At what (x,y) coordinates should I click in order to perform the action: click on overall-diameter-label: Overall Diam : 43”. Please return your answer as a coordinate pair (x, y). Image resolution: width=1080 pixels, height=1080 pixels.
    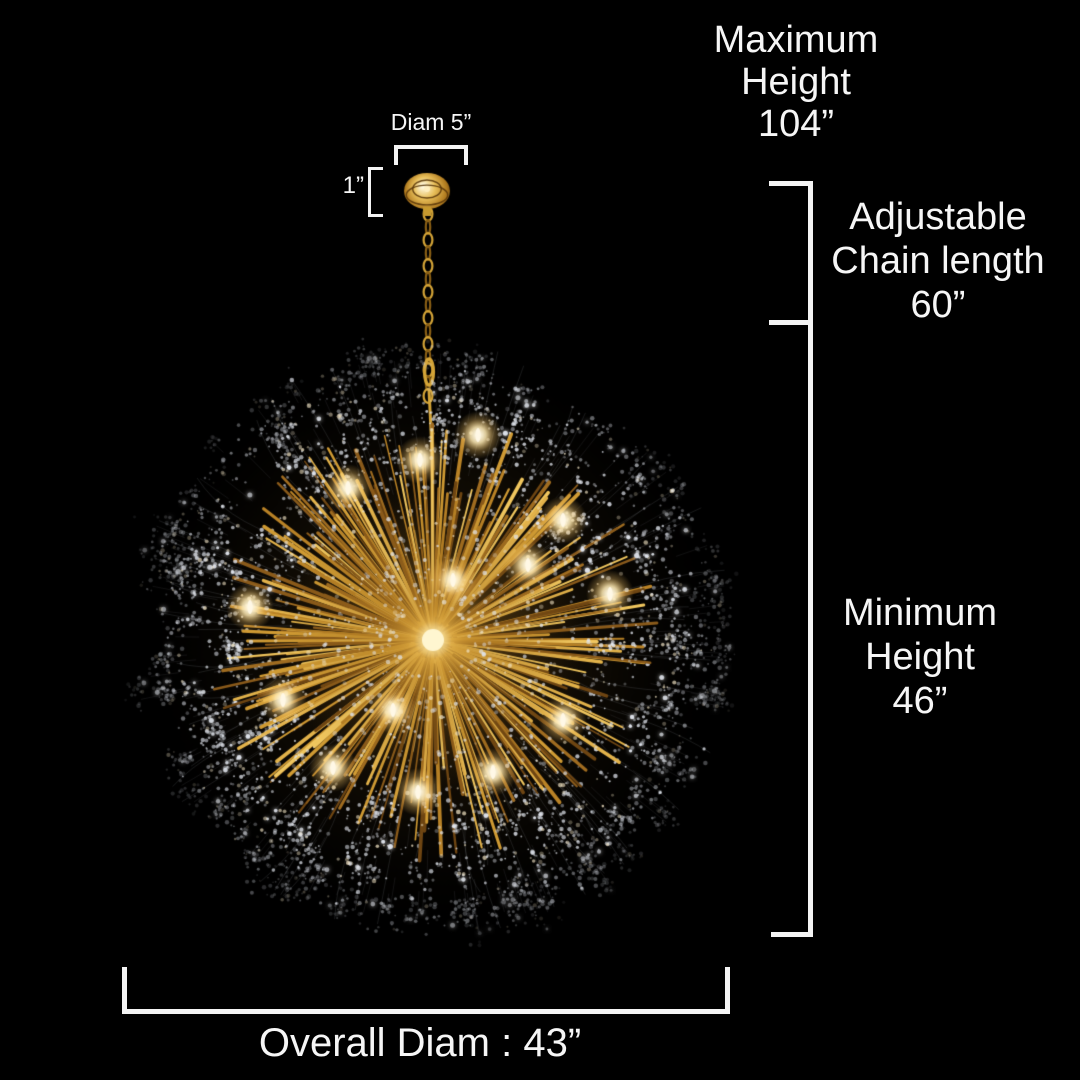
    Looking at the image, I should click on (420, 1043).